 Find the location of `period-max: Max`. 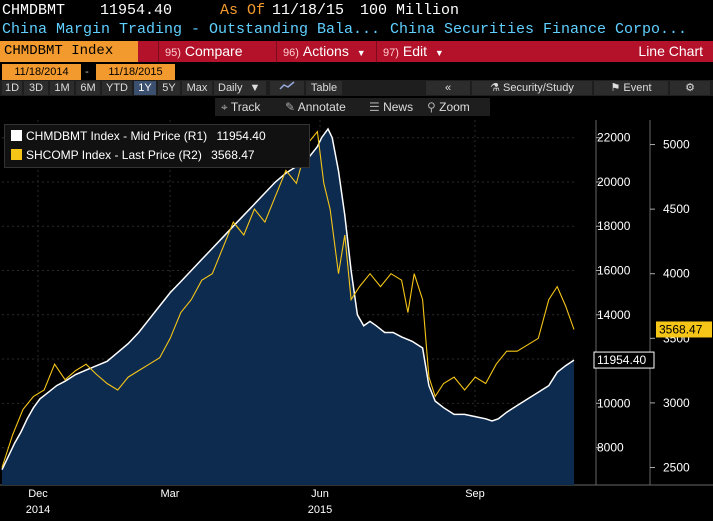

period-max: Max is located at coordinates (197, 88).